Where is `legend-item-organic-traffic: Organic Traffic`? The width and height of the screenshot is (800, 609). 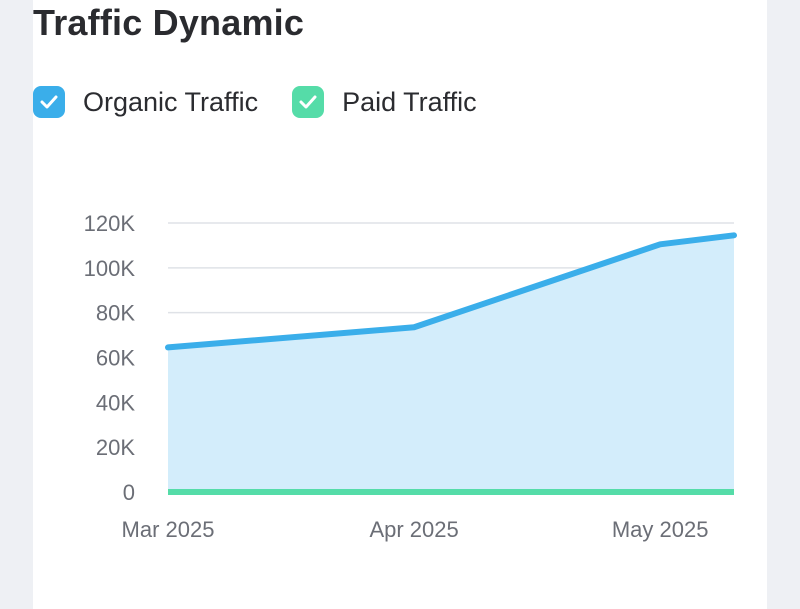
legend-item-organic-traffic: Organic Traffic is located at coordinates (145, 102).